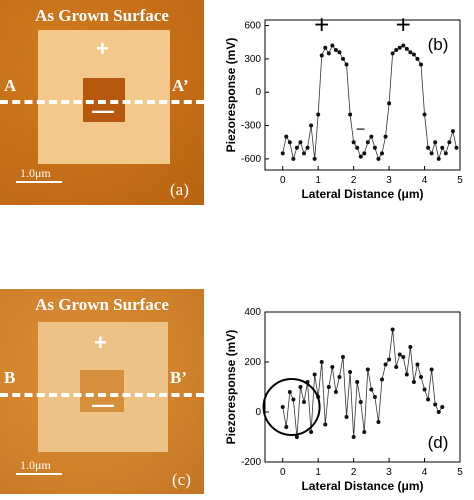 This screenshot has height=500, width=474. I want to click on x-tick-label: 5, so click(460, 472).